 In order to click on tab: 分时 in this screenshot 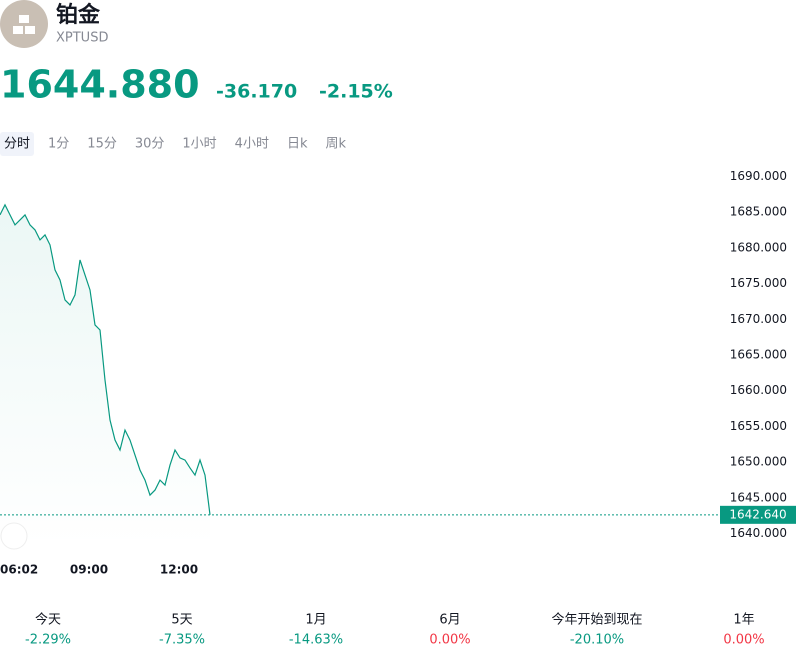, I will do `click(17, 144)`.